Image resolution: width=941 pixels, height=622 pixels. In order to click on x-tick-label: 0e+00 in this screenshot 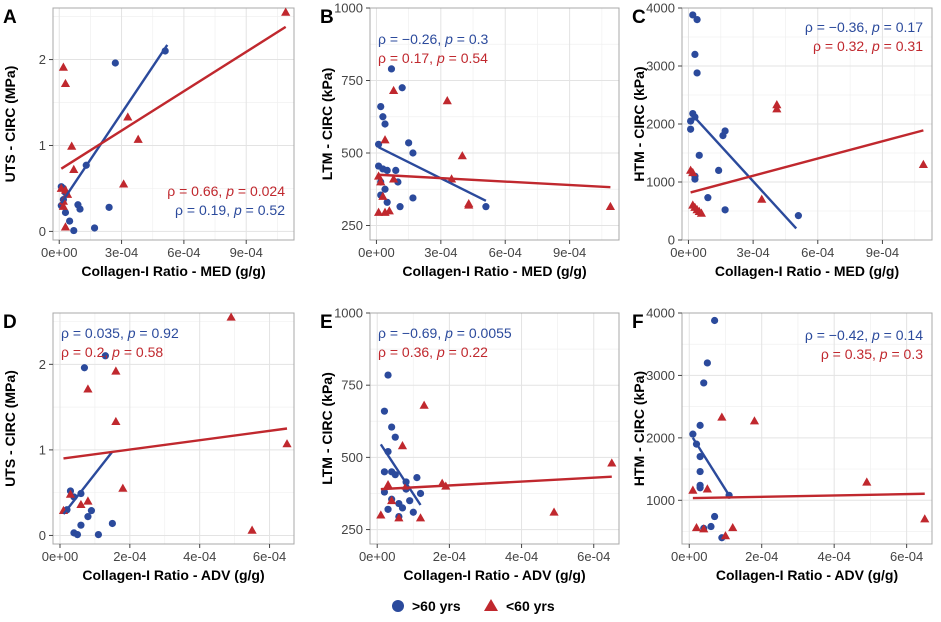, I will do `click(688, 252)`.